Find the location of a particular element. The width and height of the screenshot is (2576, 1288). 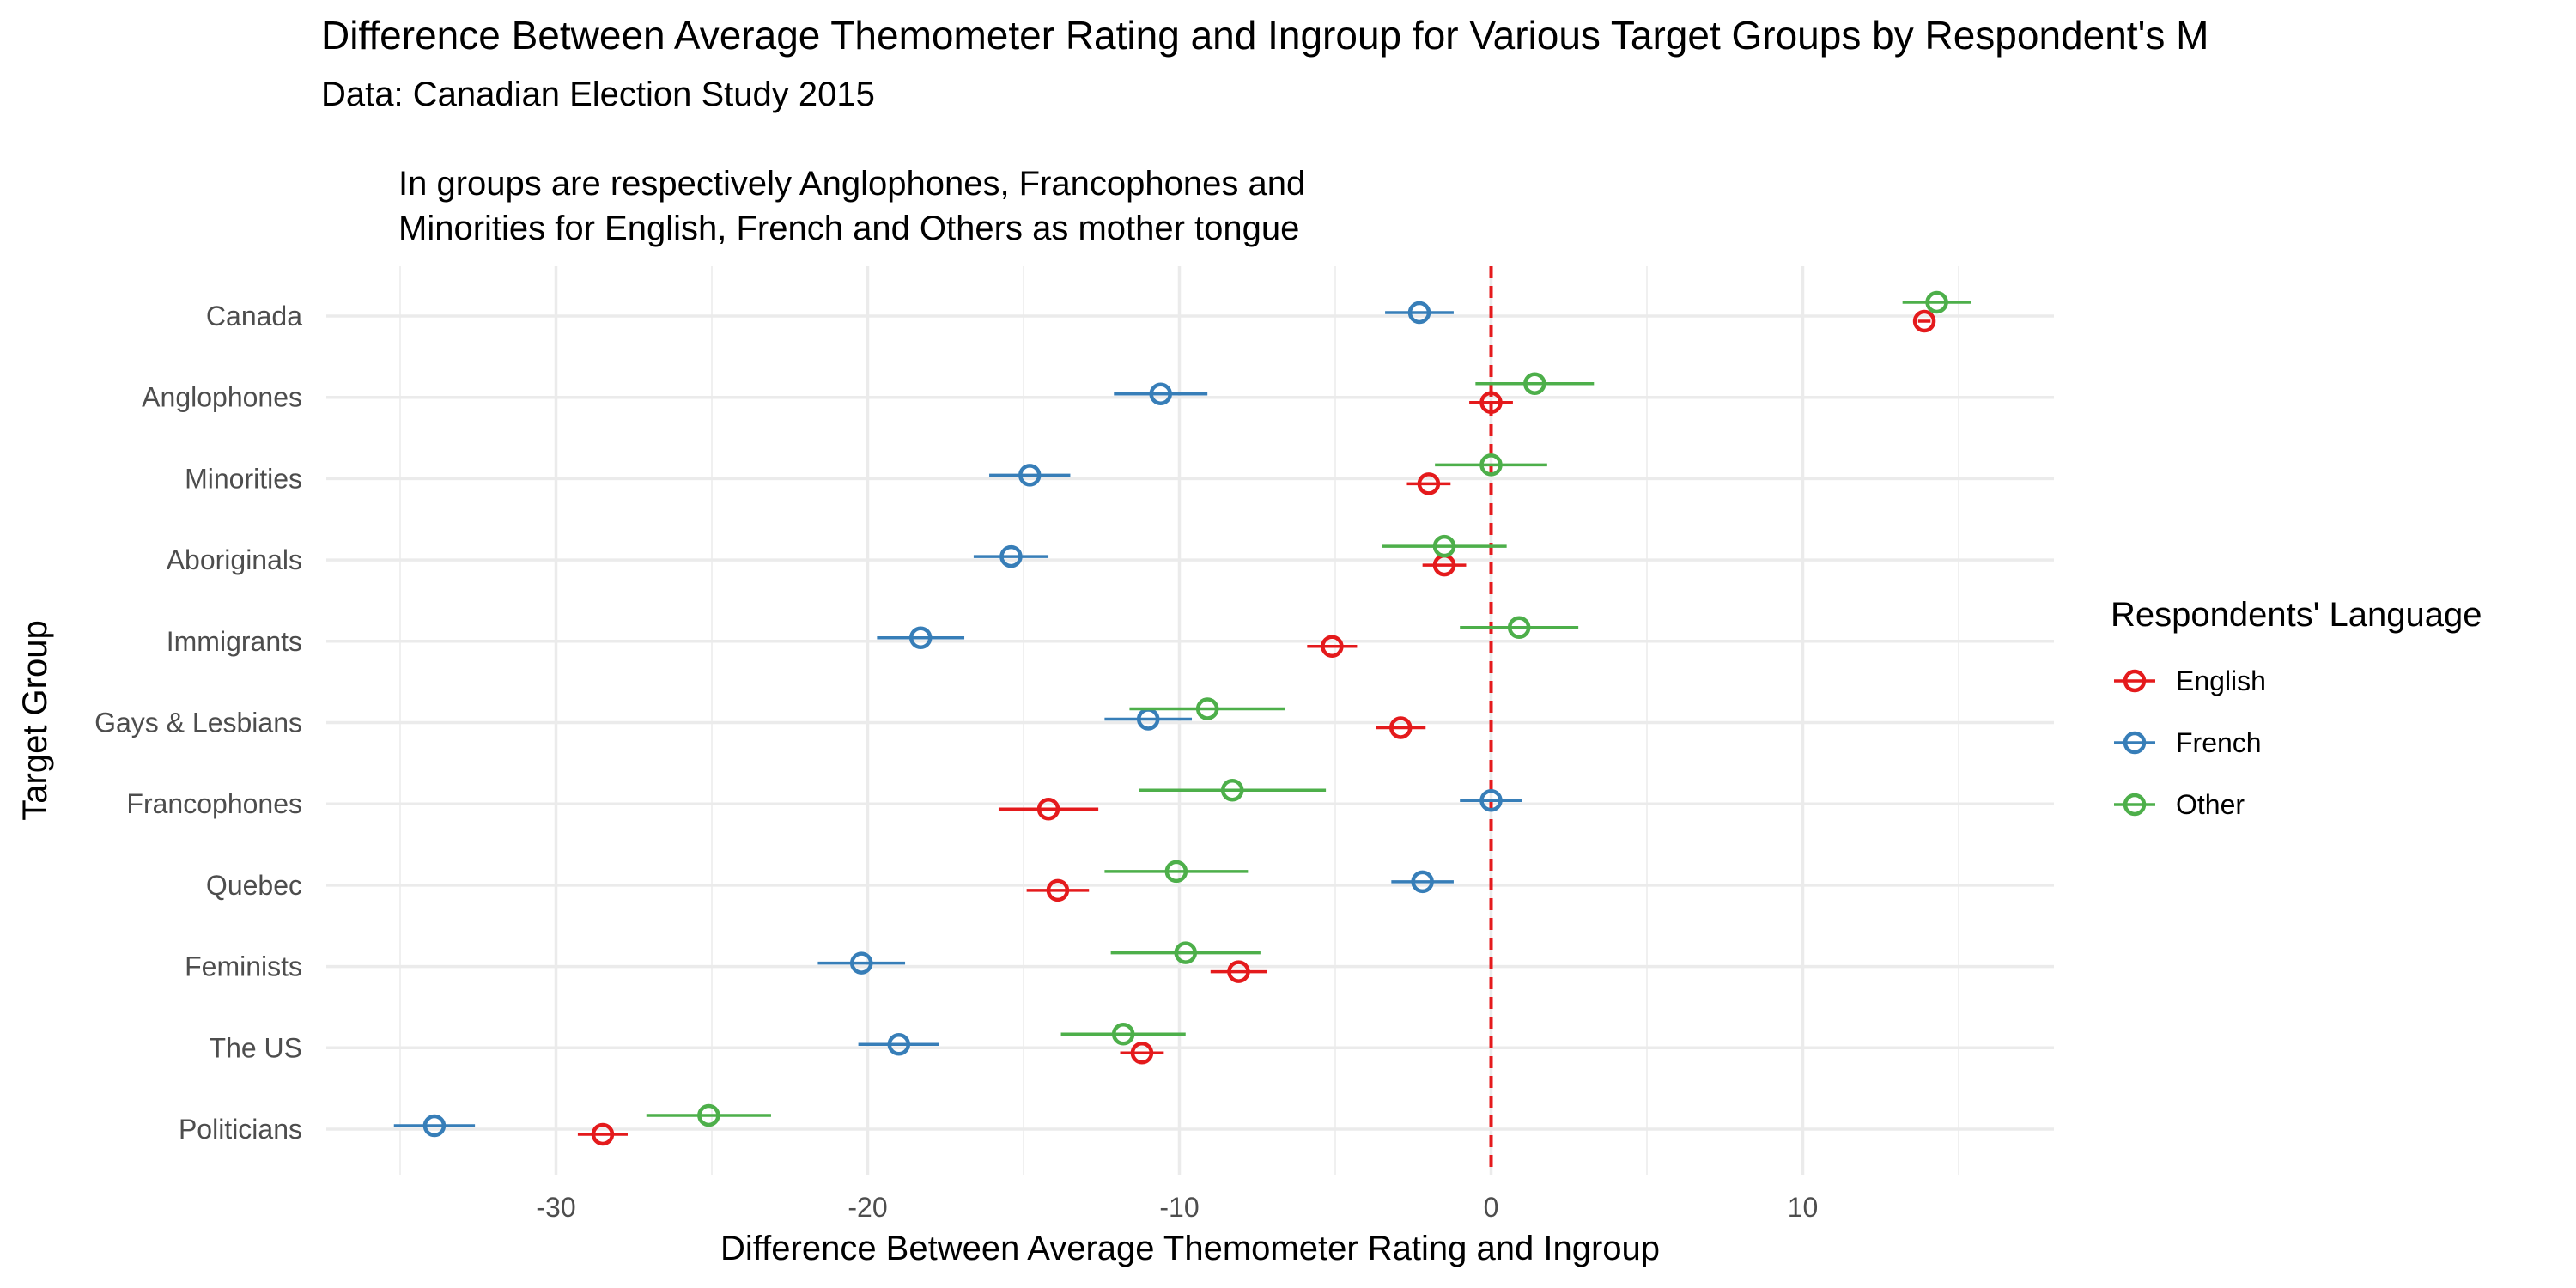

y-tick-label-politicians: Politicians is located at coordinates (240, 1129).